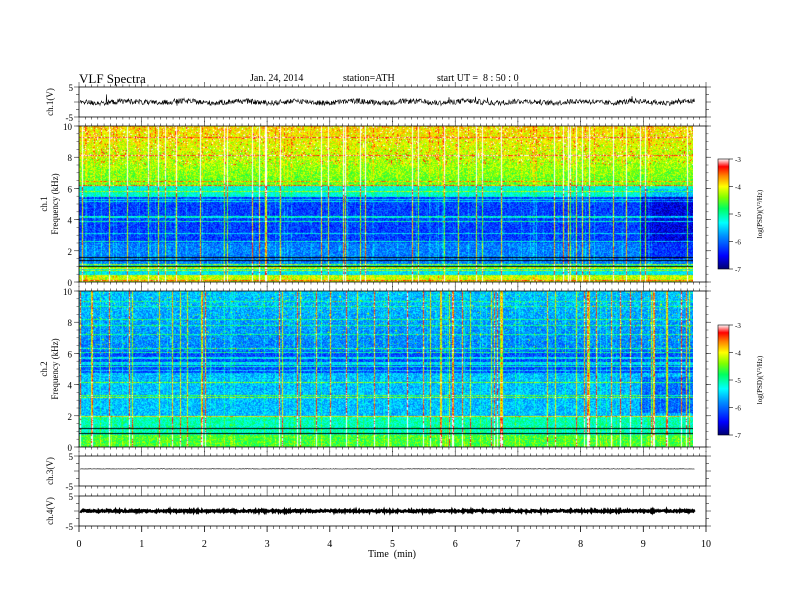 This screenshot has width=792, height=612. I want to click on ch2-colorbar-gradient, so click(723, 380).